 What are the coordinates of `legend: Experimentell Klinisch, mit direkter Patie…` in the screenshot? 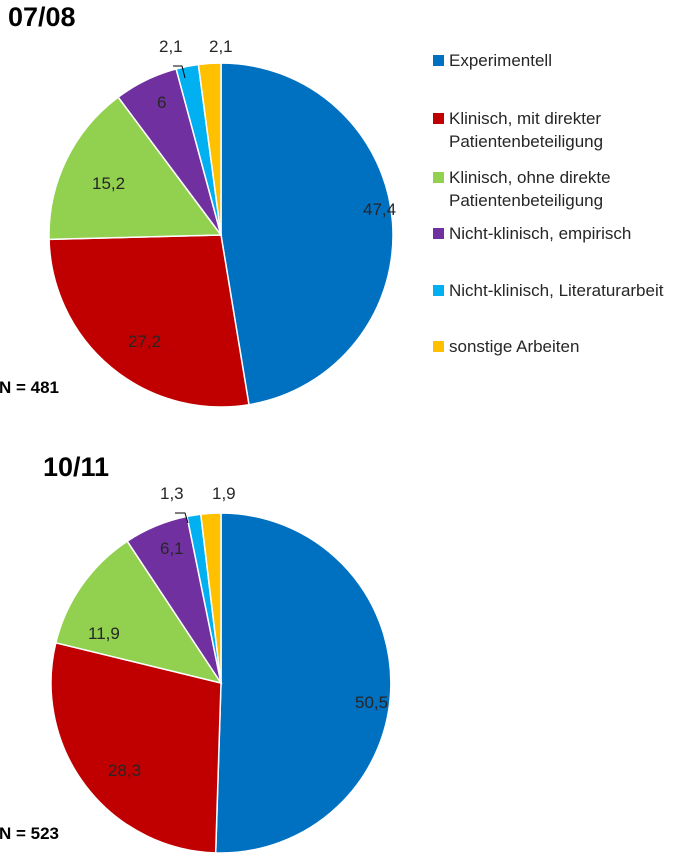 It's located at (548, 203).